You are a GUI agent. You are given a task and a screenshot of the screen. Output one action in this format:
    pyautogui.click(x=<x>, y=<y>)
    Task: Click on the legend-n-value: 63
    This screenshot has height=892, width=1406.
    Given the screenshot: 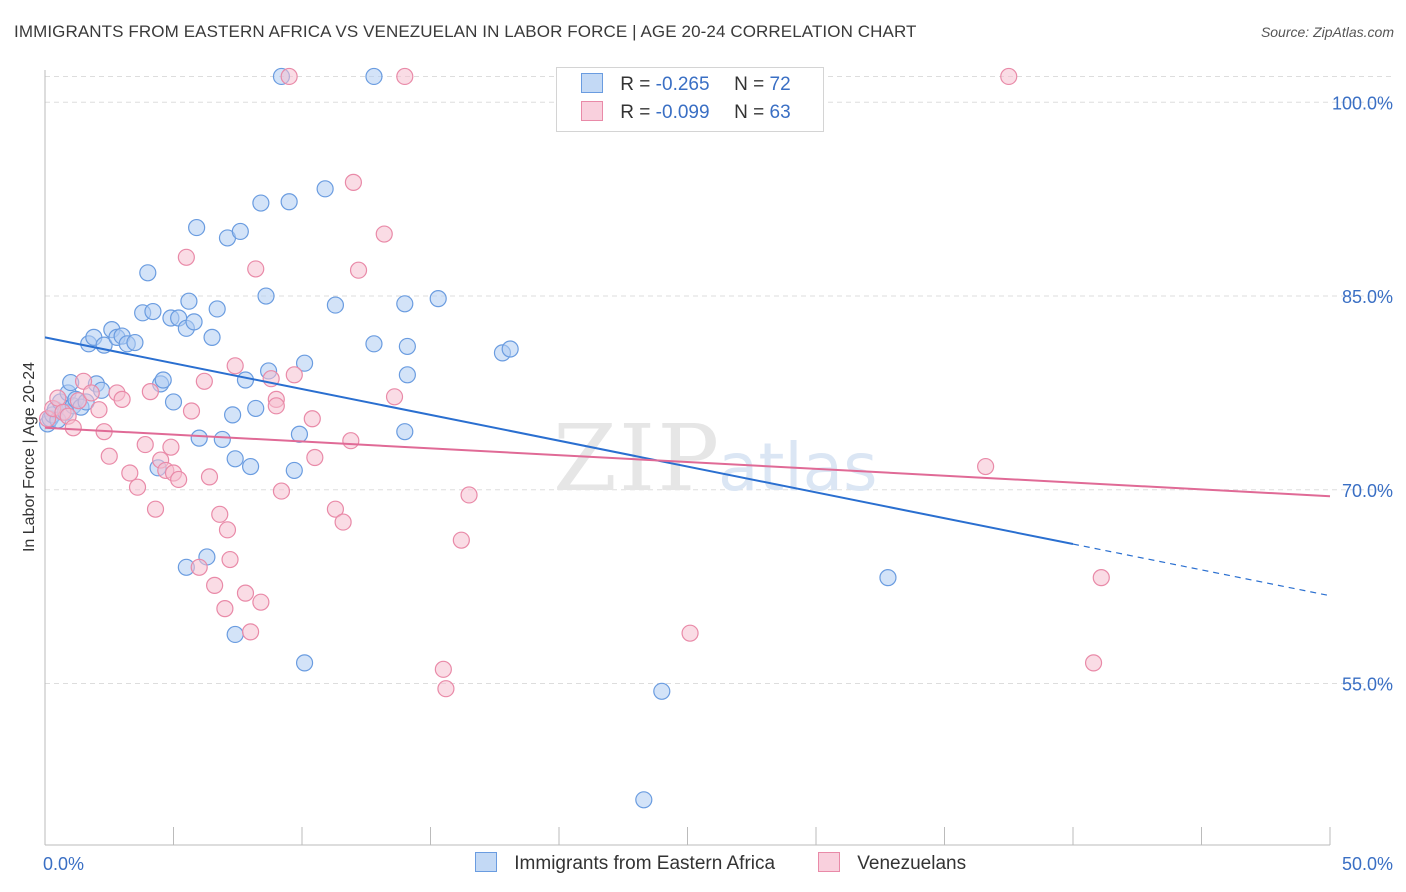 What is the action you would take?
    pyautogui.click(x=780, y=112)
    